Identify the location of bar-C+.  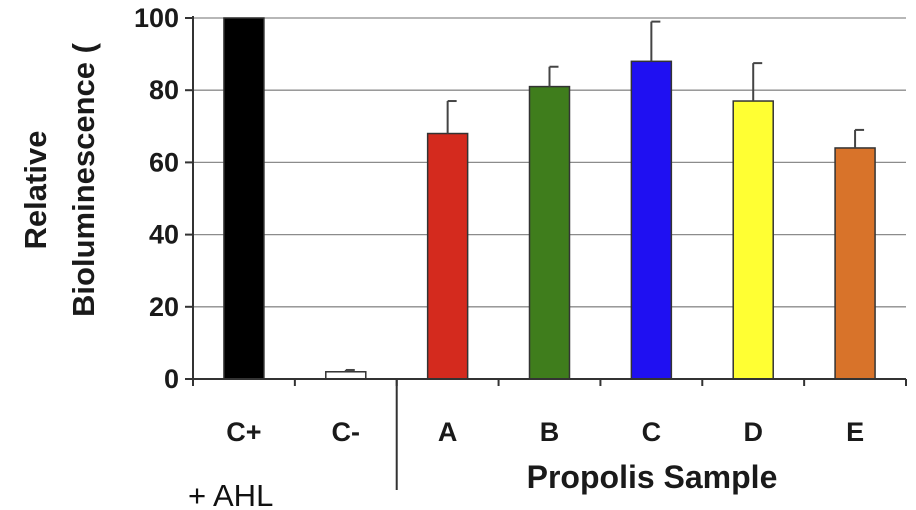
(244, 198).